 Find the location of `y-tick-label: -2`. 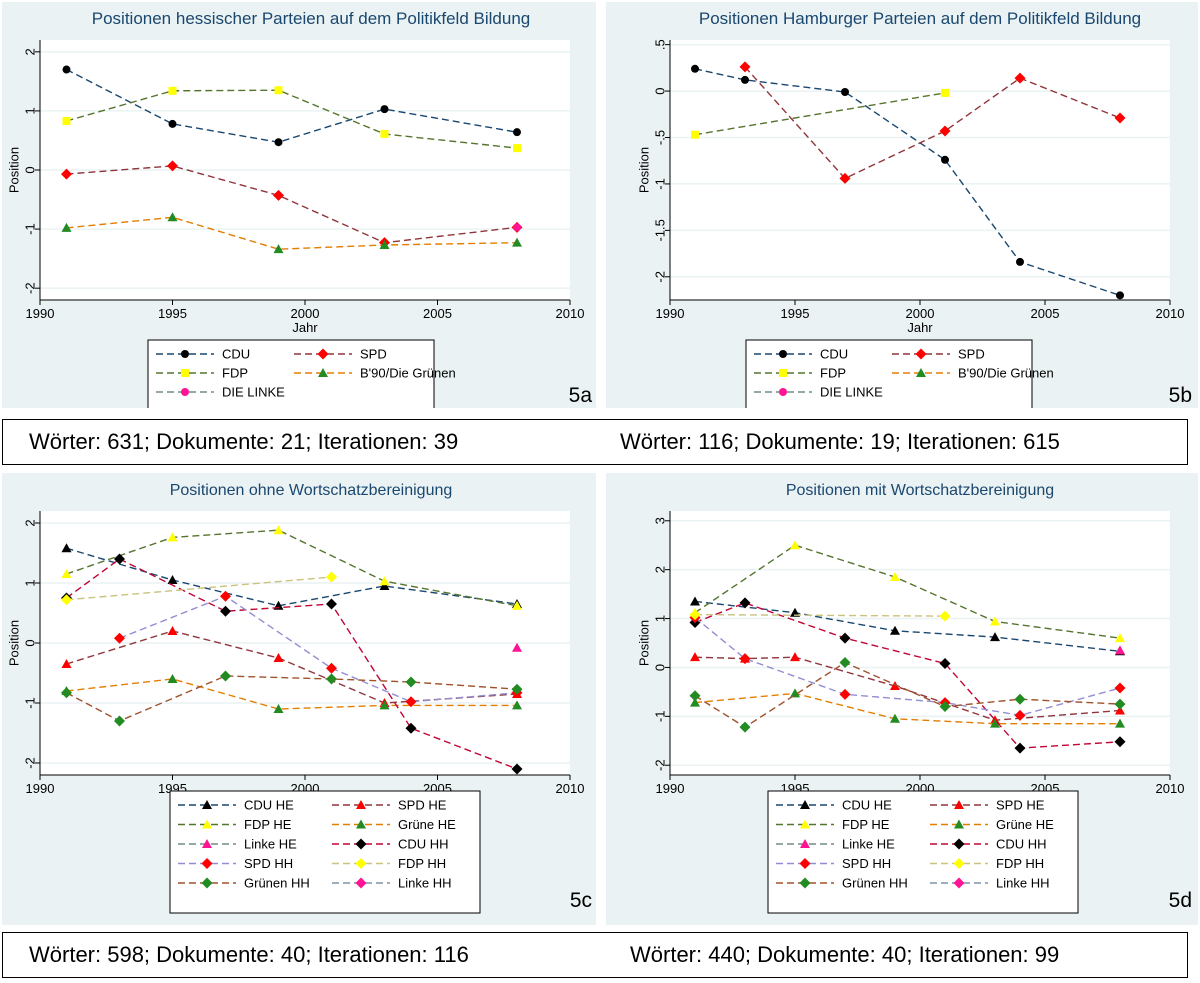

y-tick-label: -2 is located at coordinates (660, 765).